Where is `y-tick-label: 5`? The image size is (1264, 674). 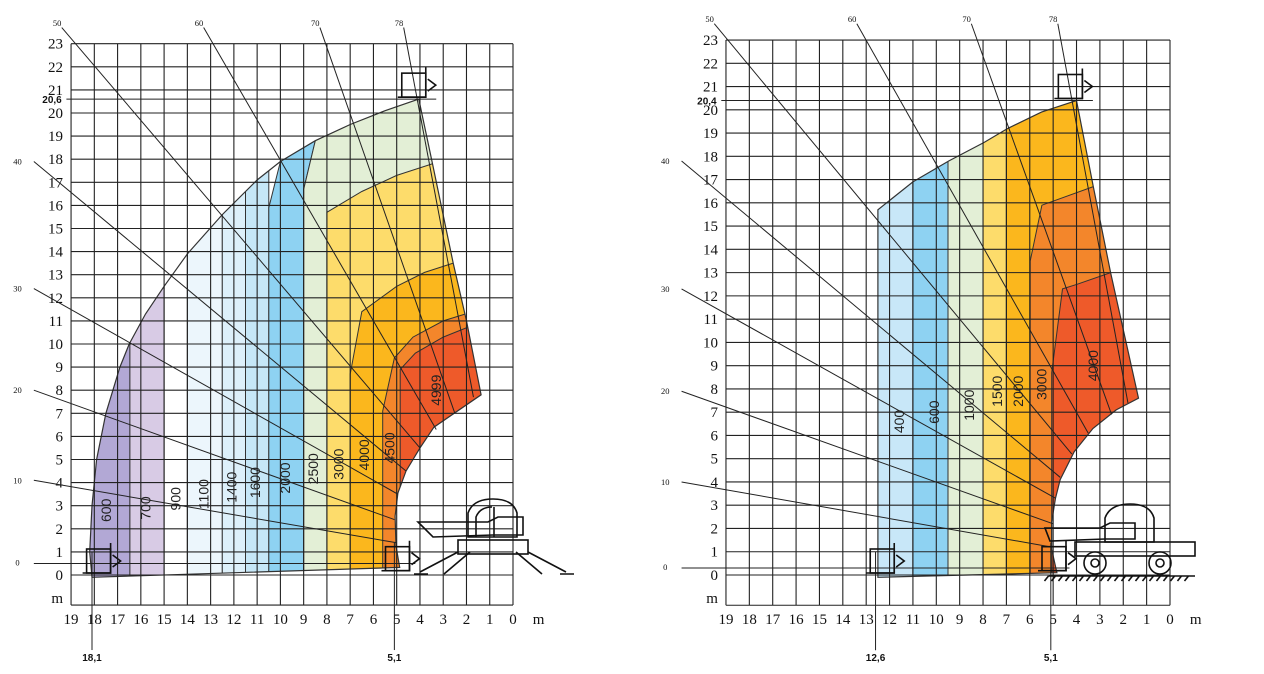 y-tick-label: 5 is located at coordinates (60, 461).